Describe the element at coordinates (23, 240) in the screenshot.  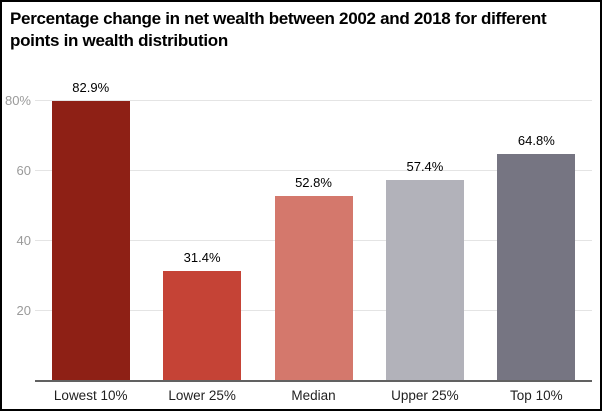
I see `y-tick-label: 40` at that location.